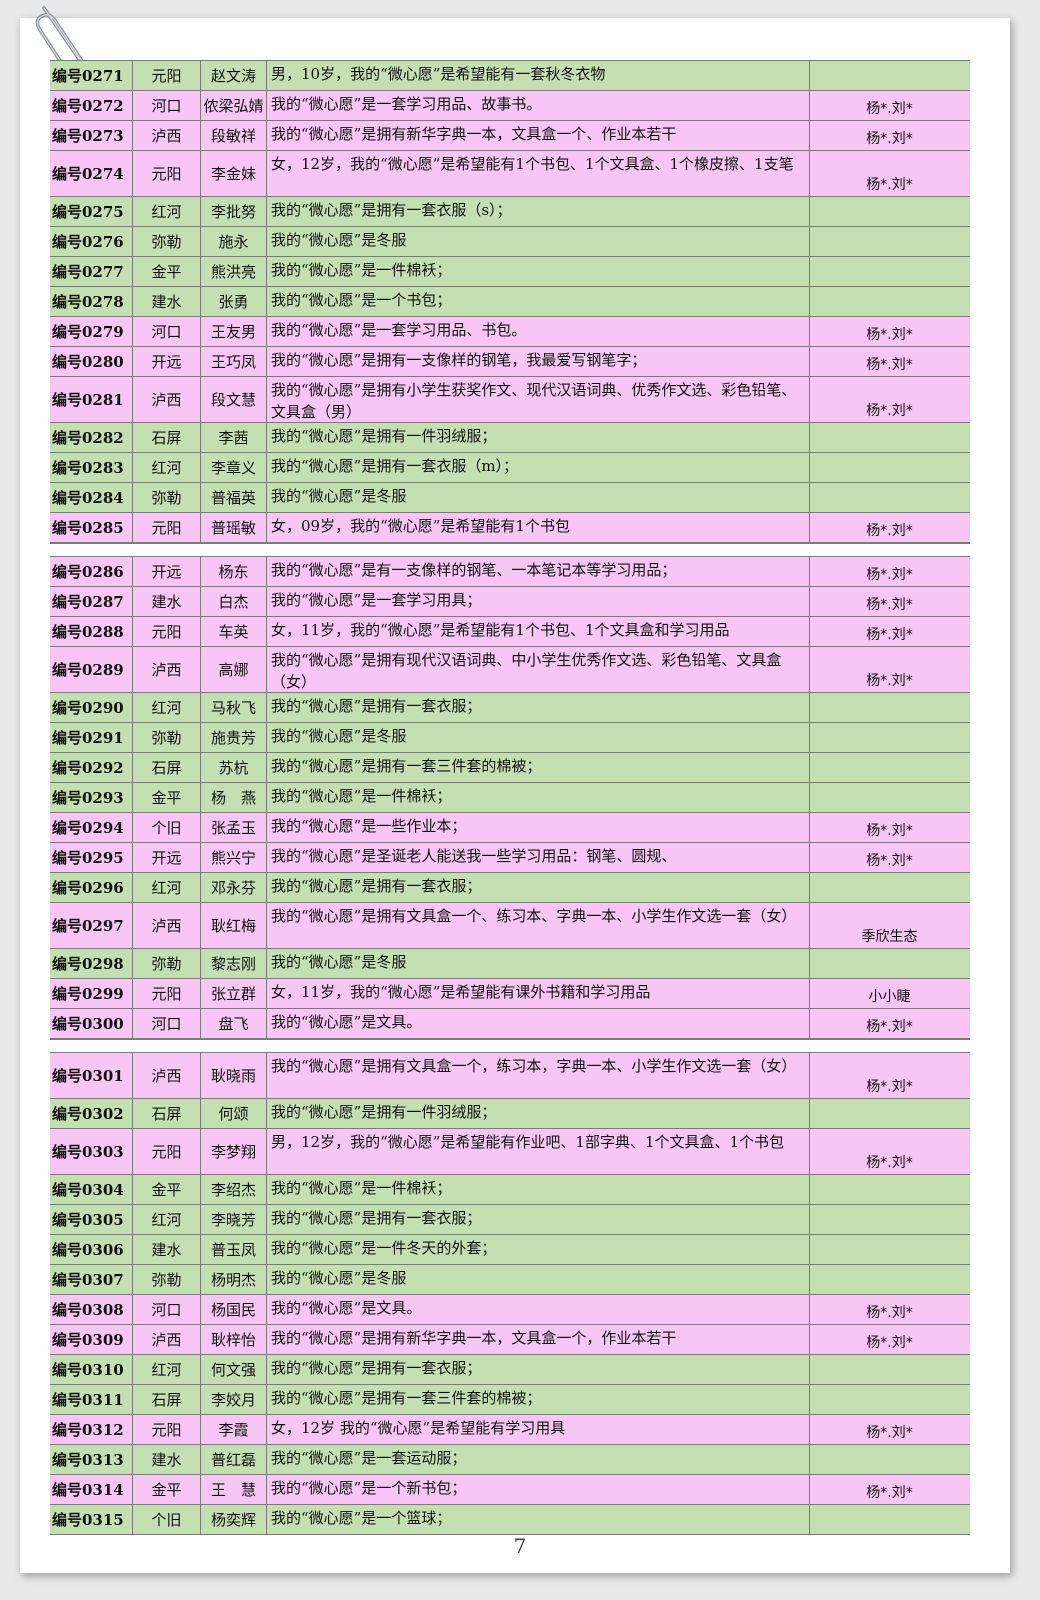  What do you see at coordinates (88, 738) in the screenshot?
I see `wish-id-cell: 编号0291` at bounding box center [88, 738].